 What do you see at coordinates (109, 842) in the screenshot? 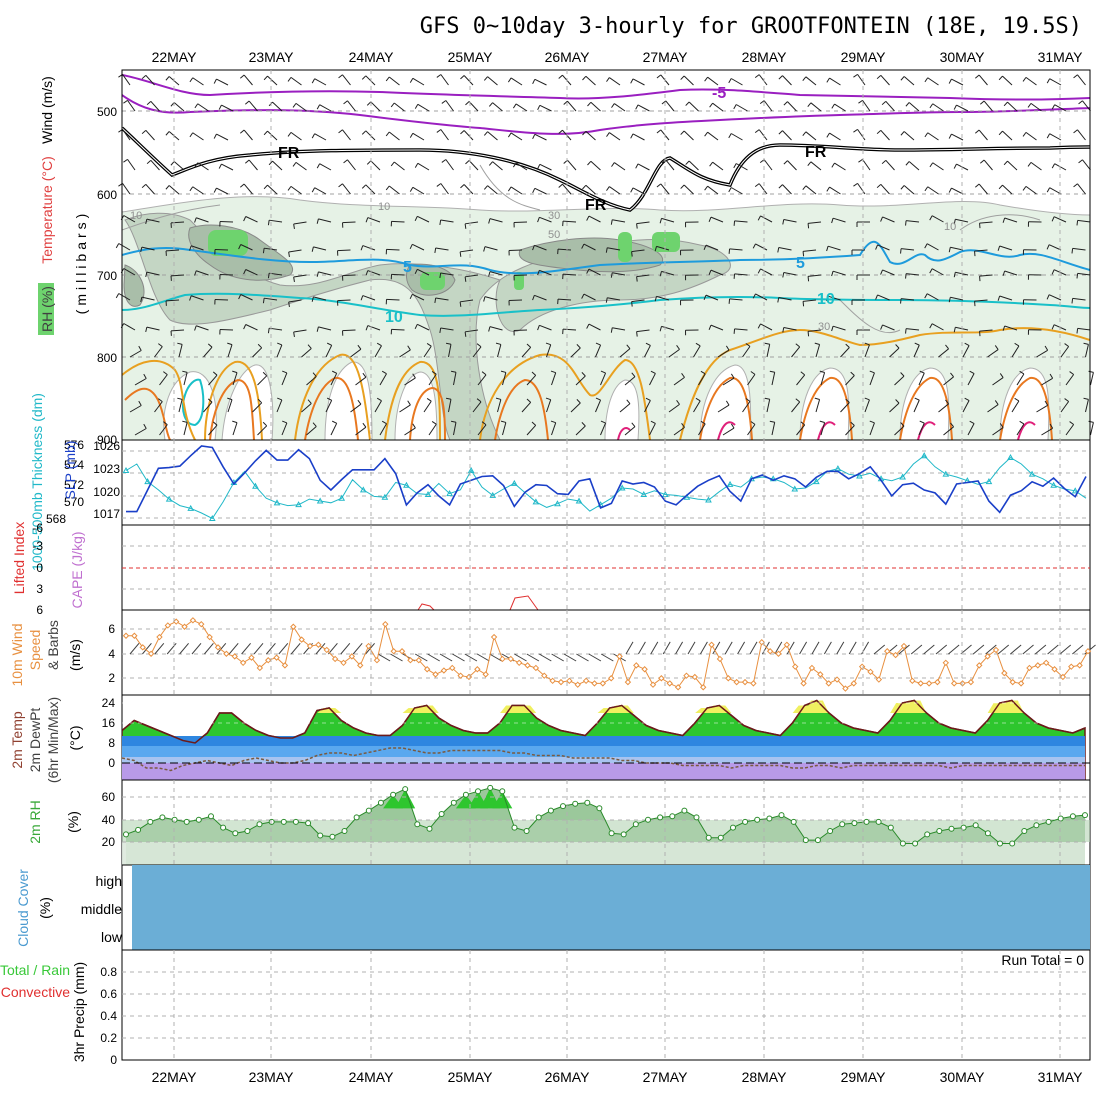
I see `rh2m-tick: 20` at bounding box center [109, 842].